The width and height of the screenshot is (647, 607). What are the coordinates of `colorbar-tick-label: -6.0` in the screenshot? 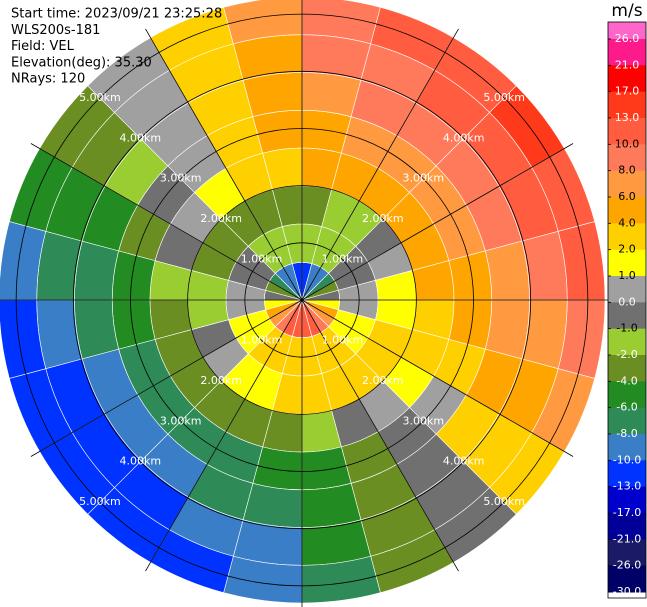 It's located at (626, 407).